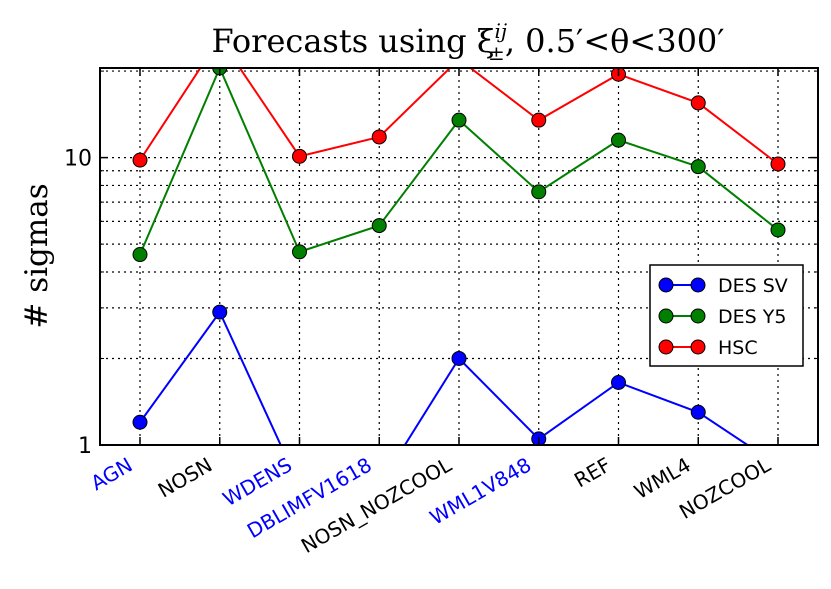 This screenshot has height=589, width=831. I want to click on y-tick-label: 1, so click(85, 446).